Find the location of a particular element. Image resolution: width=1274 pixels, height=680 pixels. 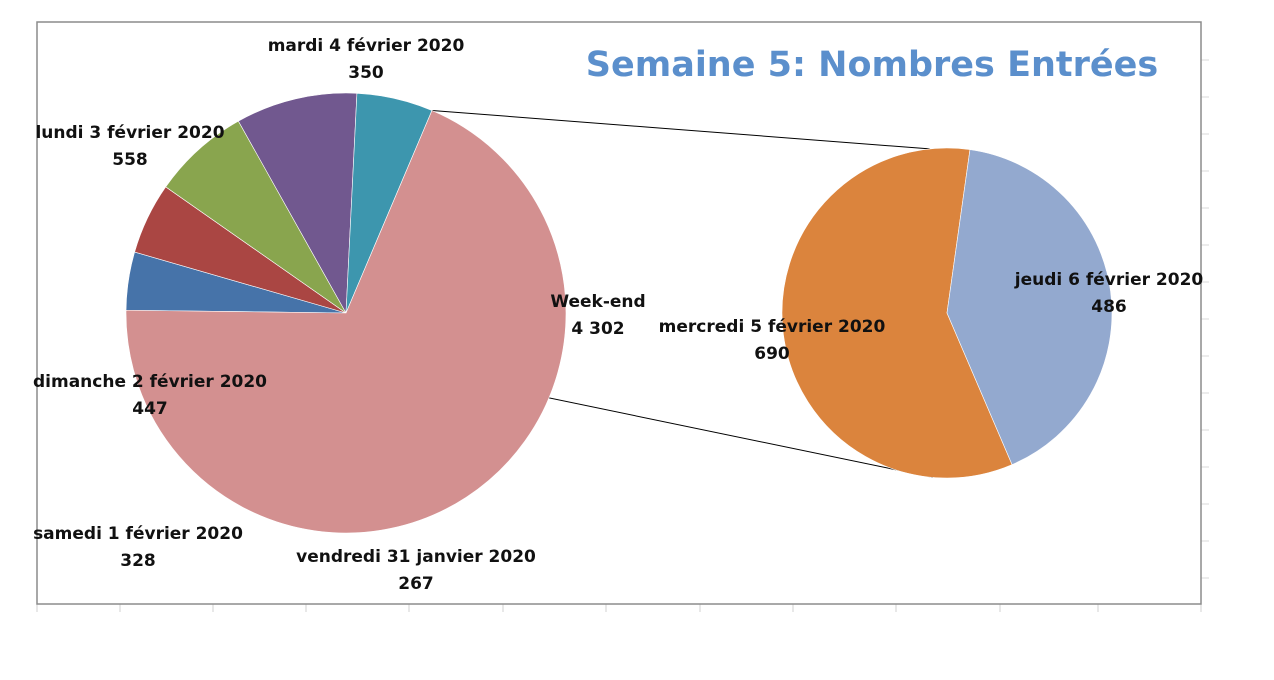

label-category: vendredi 31 janvier 2020 is located at coordinates (416, 557).